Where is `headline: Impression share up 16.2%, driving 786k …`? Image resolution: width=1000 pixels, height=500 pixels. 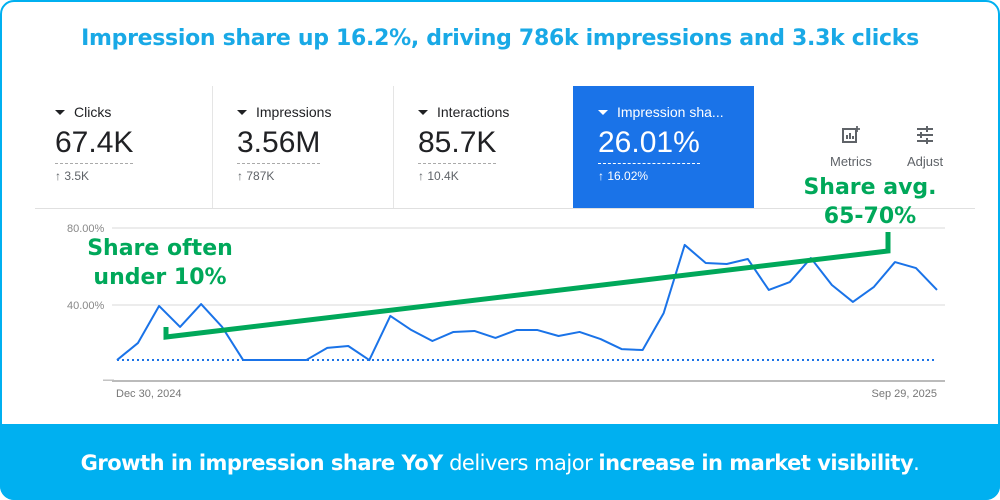
headline: Impression share up 16.2%, driving 786k … is located at coordinates (500, 38).